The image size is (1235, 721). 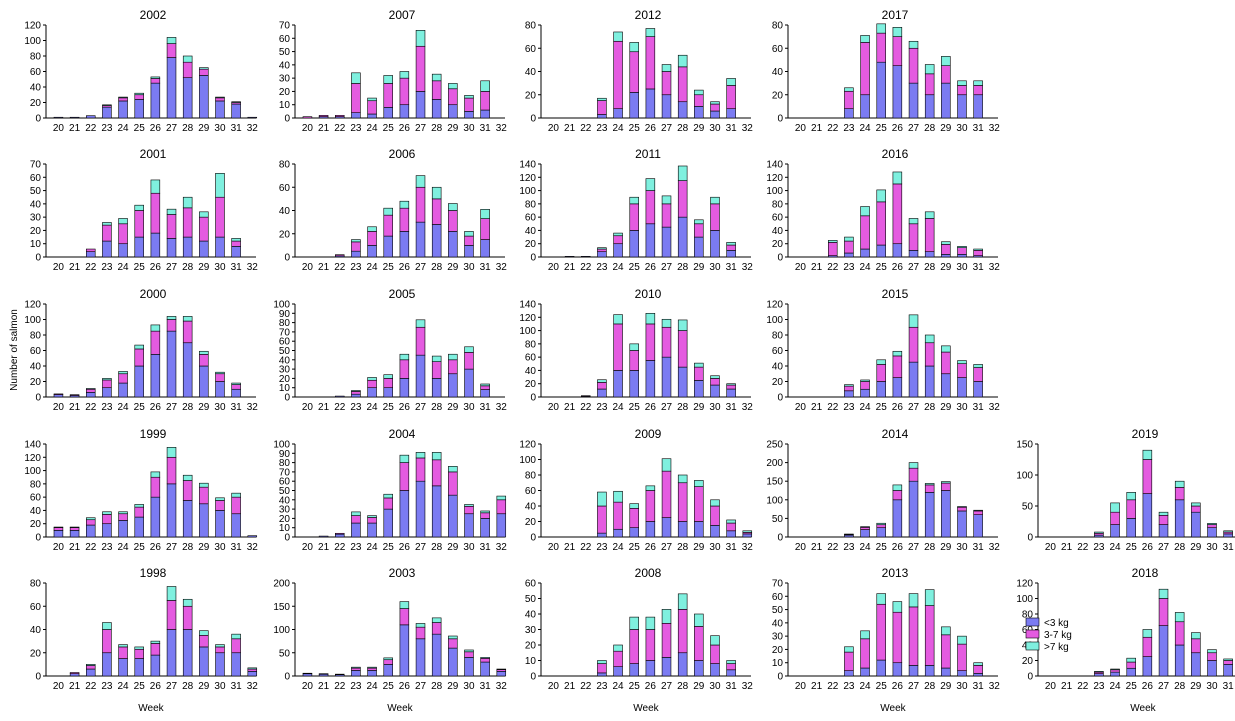 What do you see at coordinates (651, 128) in the screenshot?
I see `x-tick-label: 26` at bounding box center [651, 128].